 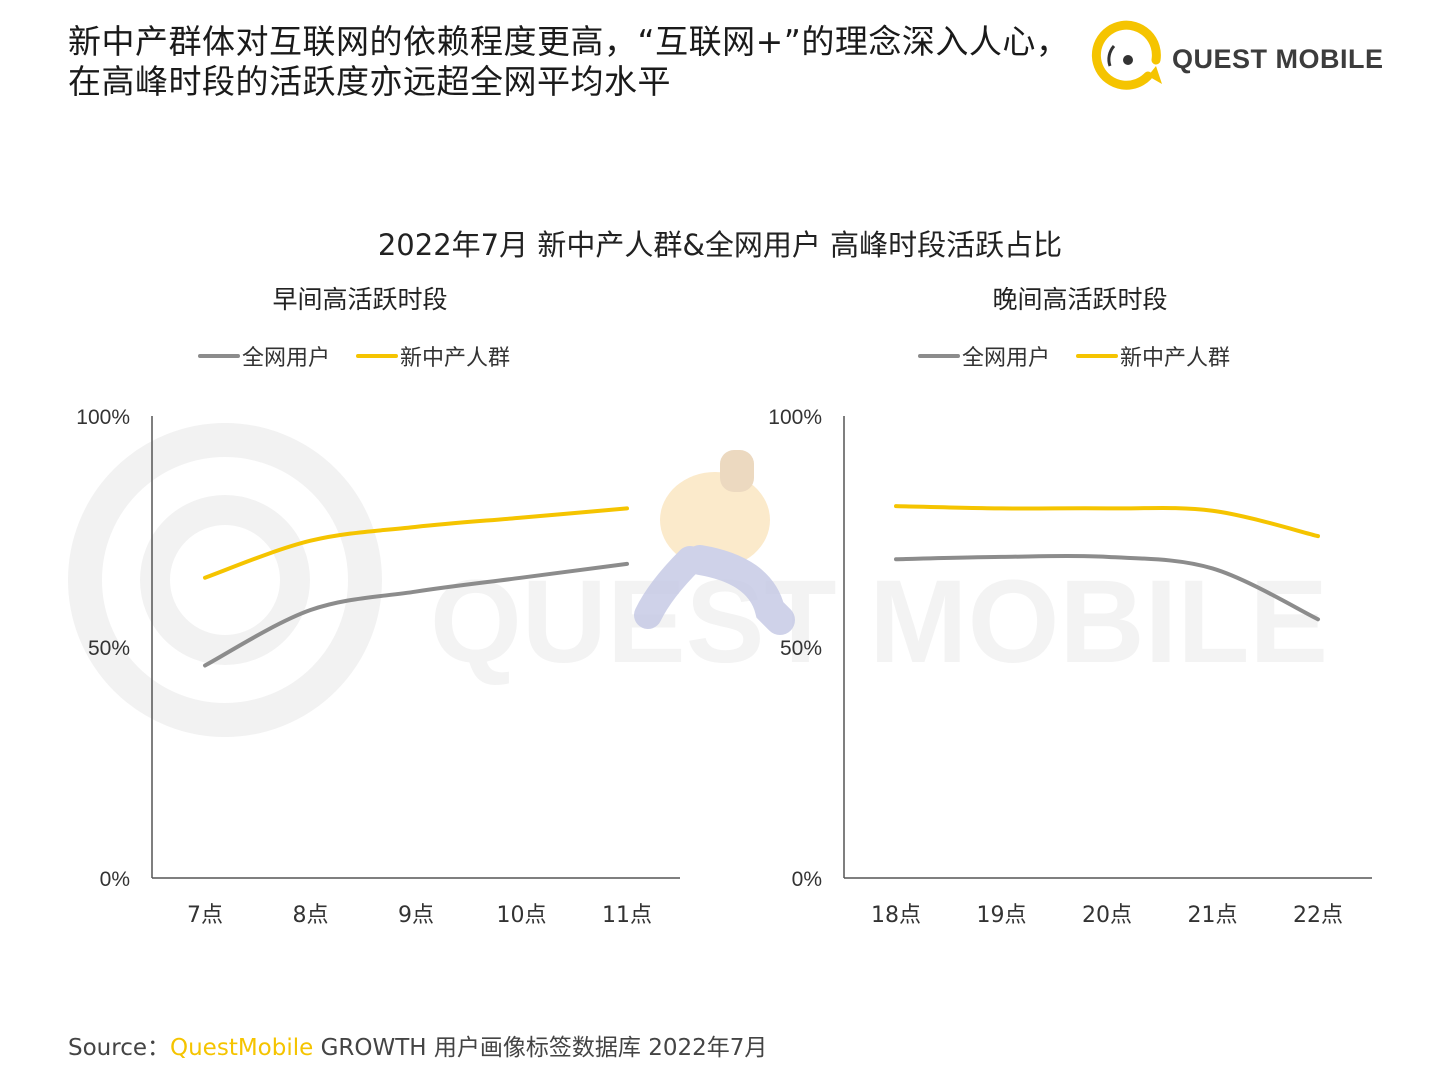 I want to click on x-tick-label: 22点, so click(x=1318, y=915).